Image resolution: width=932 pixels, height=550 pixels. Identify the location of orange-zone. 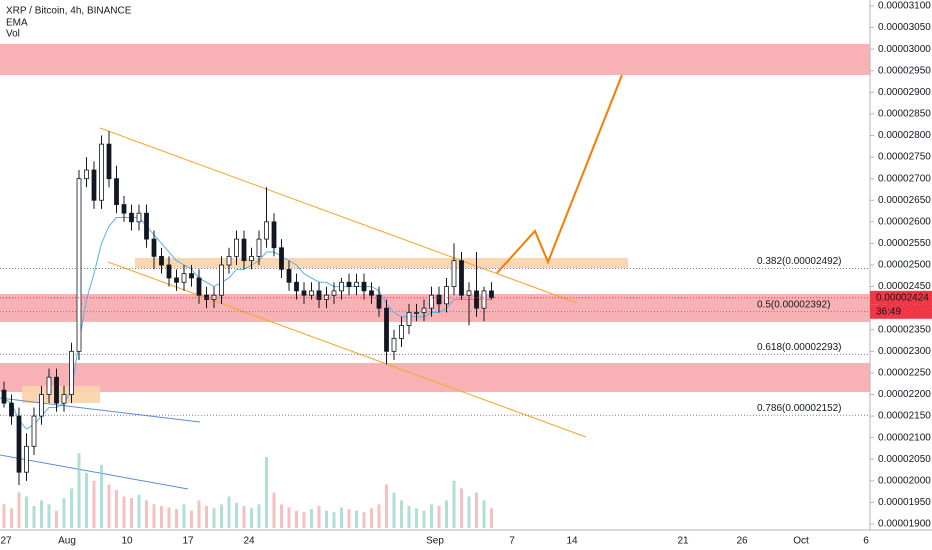
(61, 394).